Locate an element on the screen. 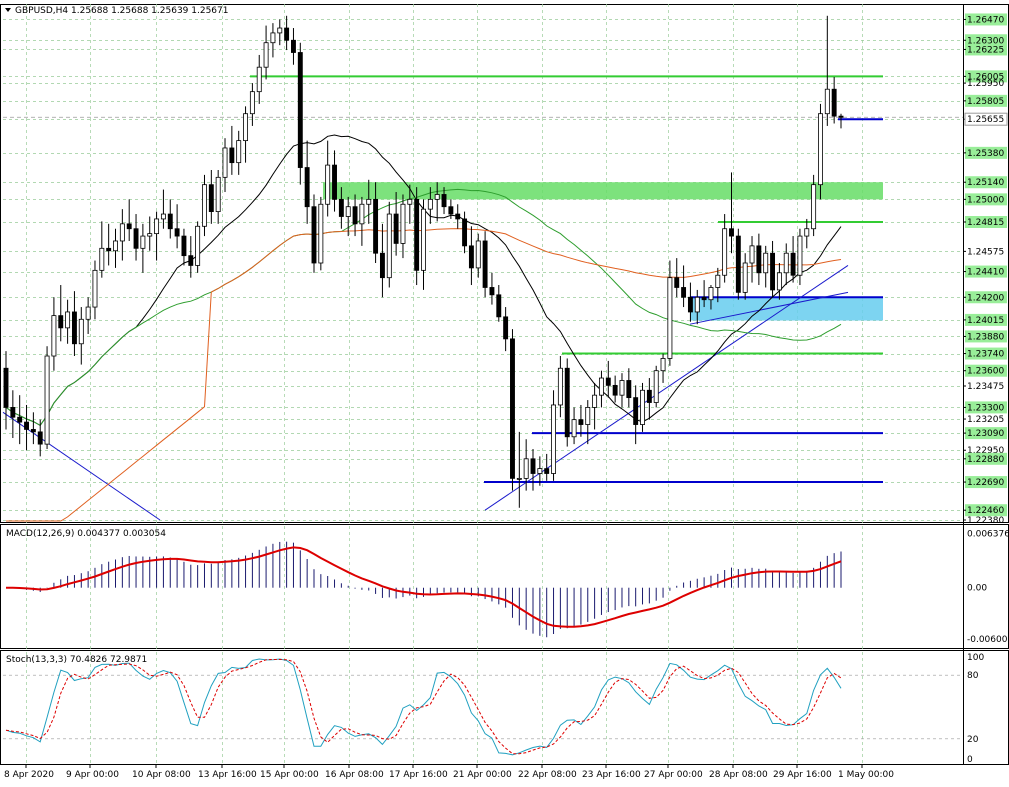 The image size is (1009, 787). stoch-axis-label: 80 is located at coordinates (973, 676).